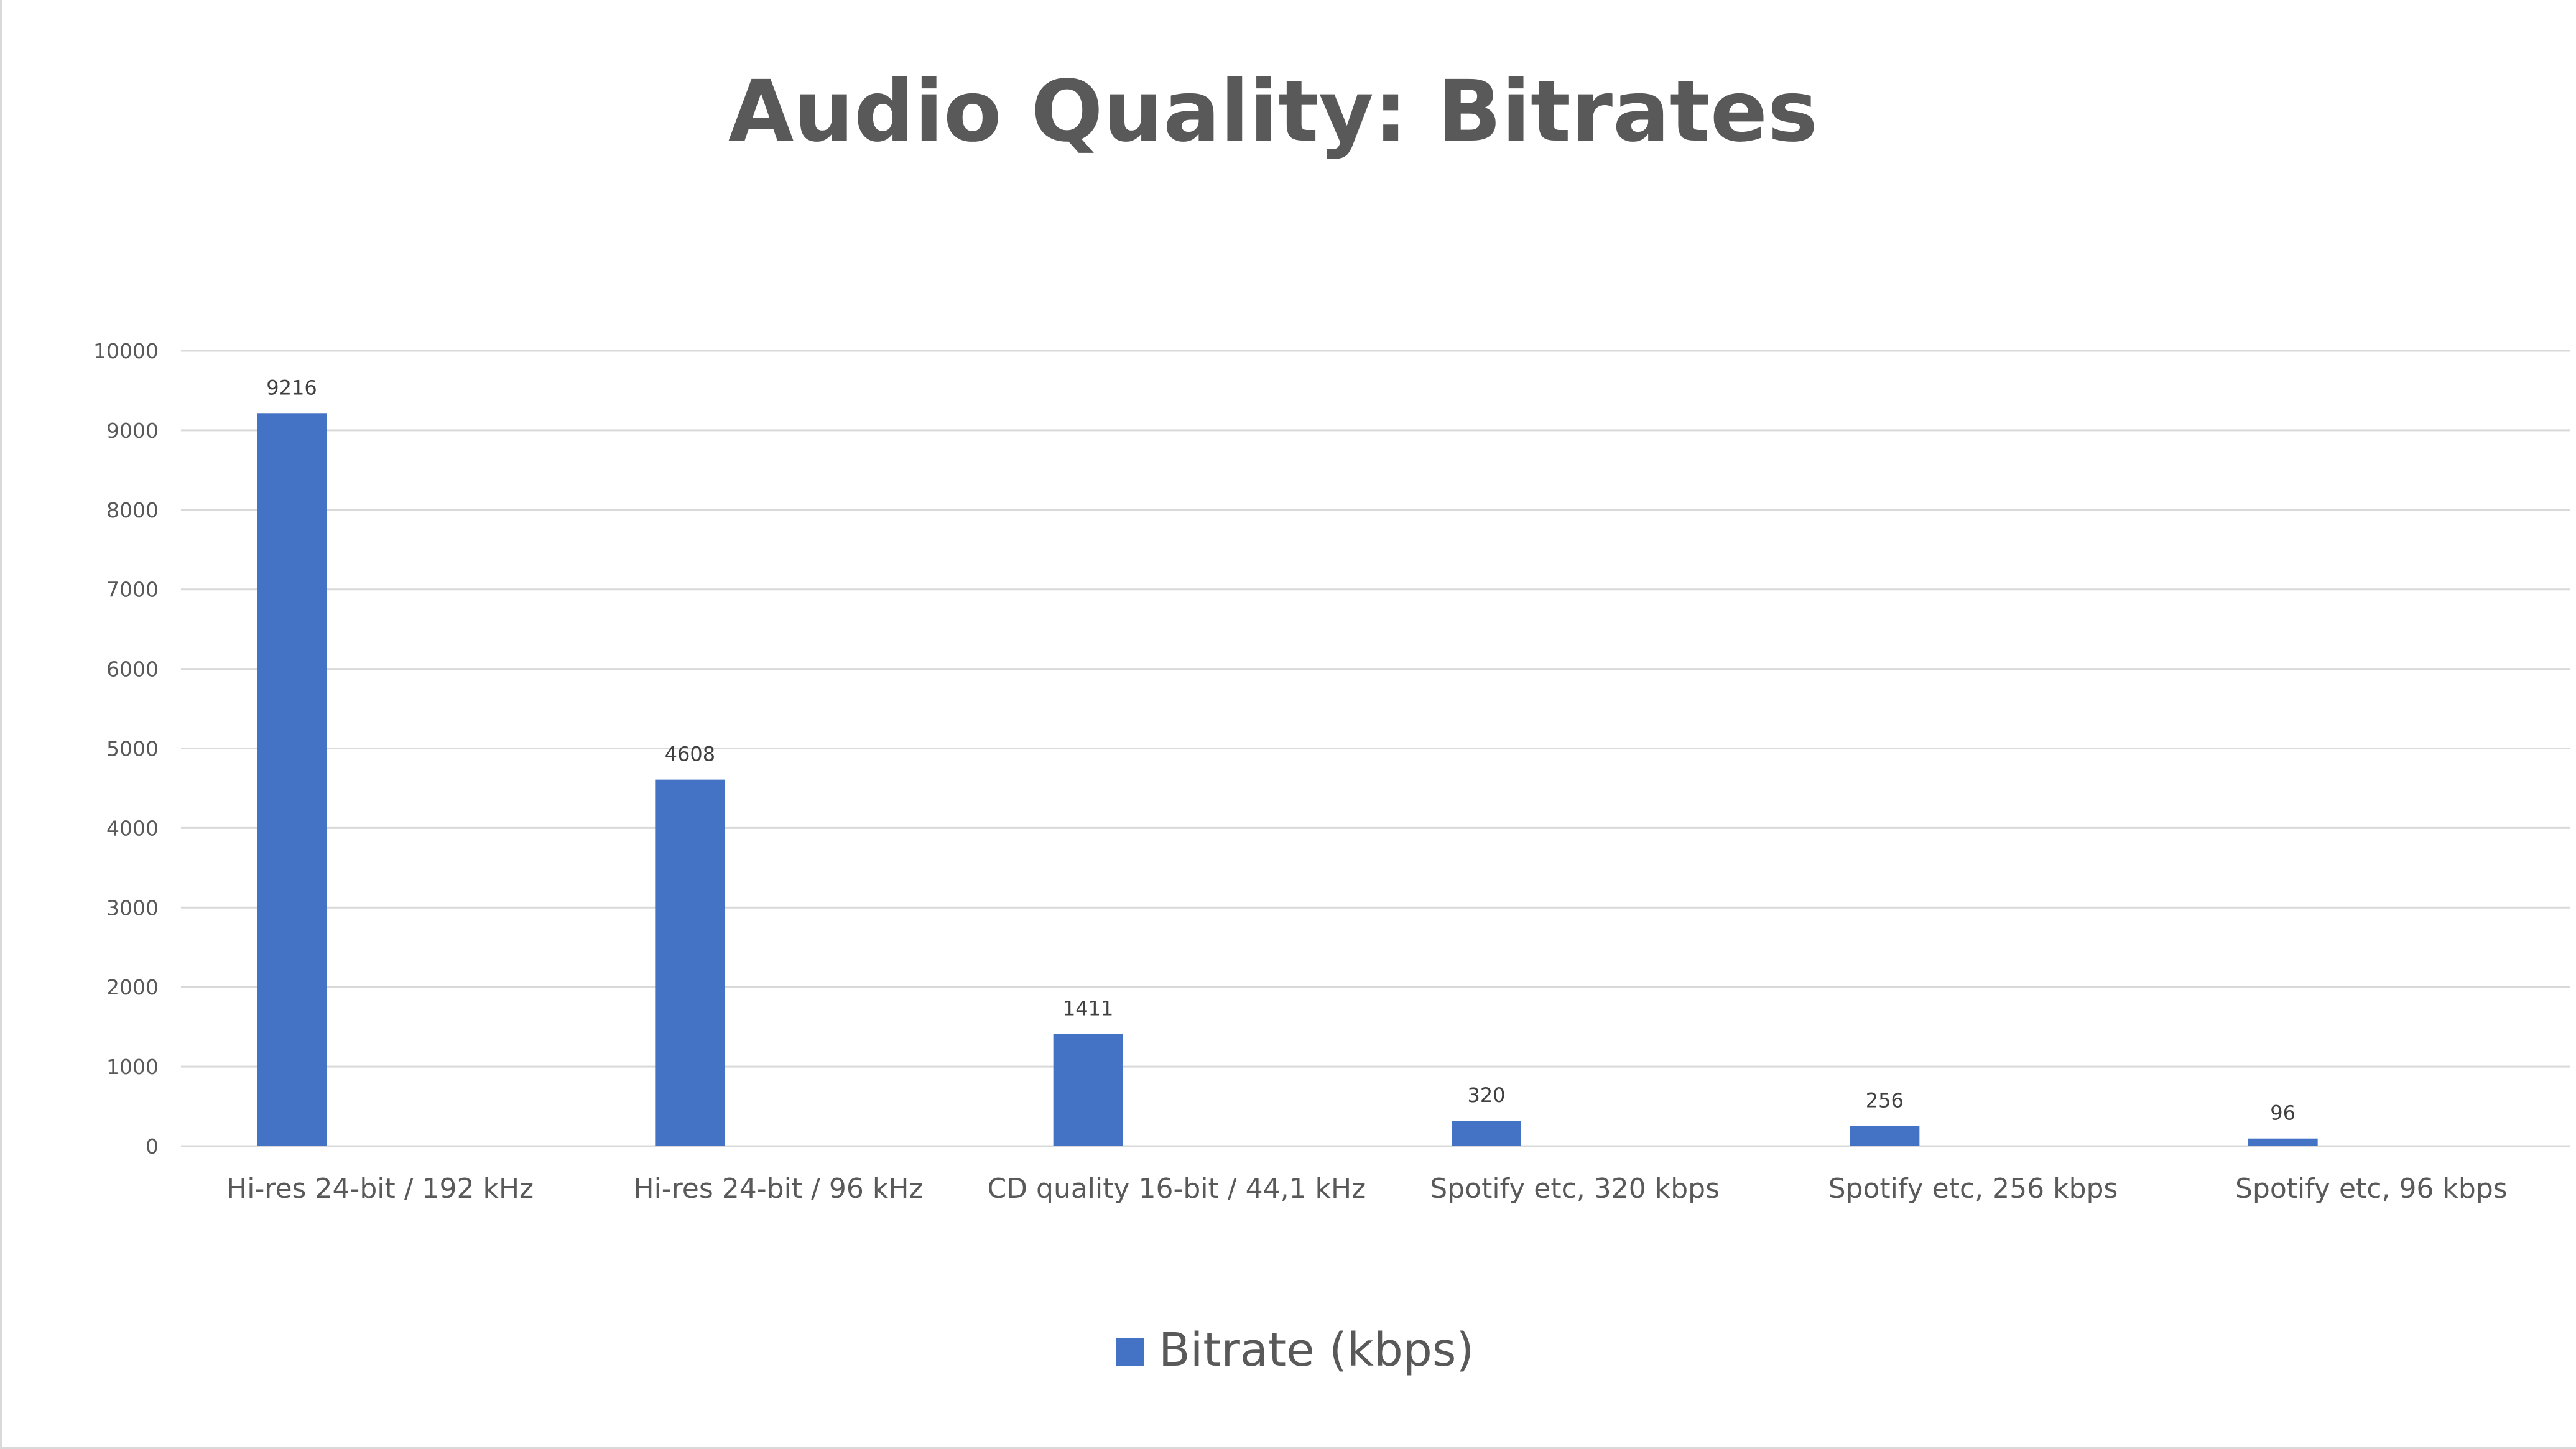 This screenshot has height=1449, width=2576. Describe the element at coordinates (132, 590) in the screenshot. I see `y-tick-label: 7000` at that location.